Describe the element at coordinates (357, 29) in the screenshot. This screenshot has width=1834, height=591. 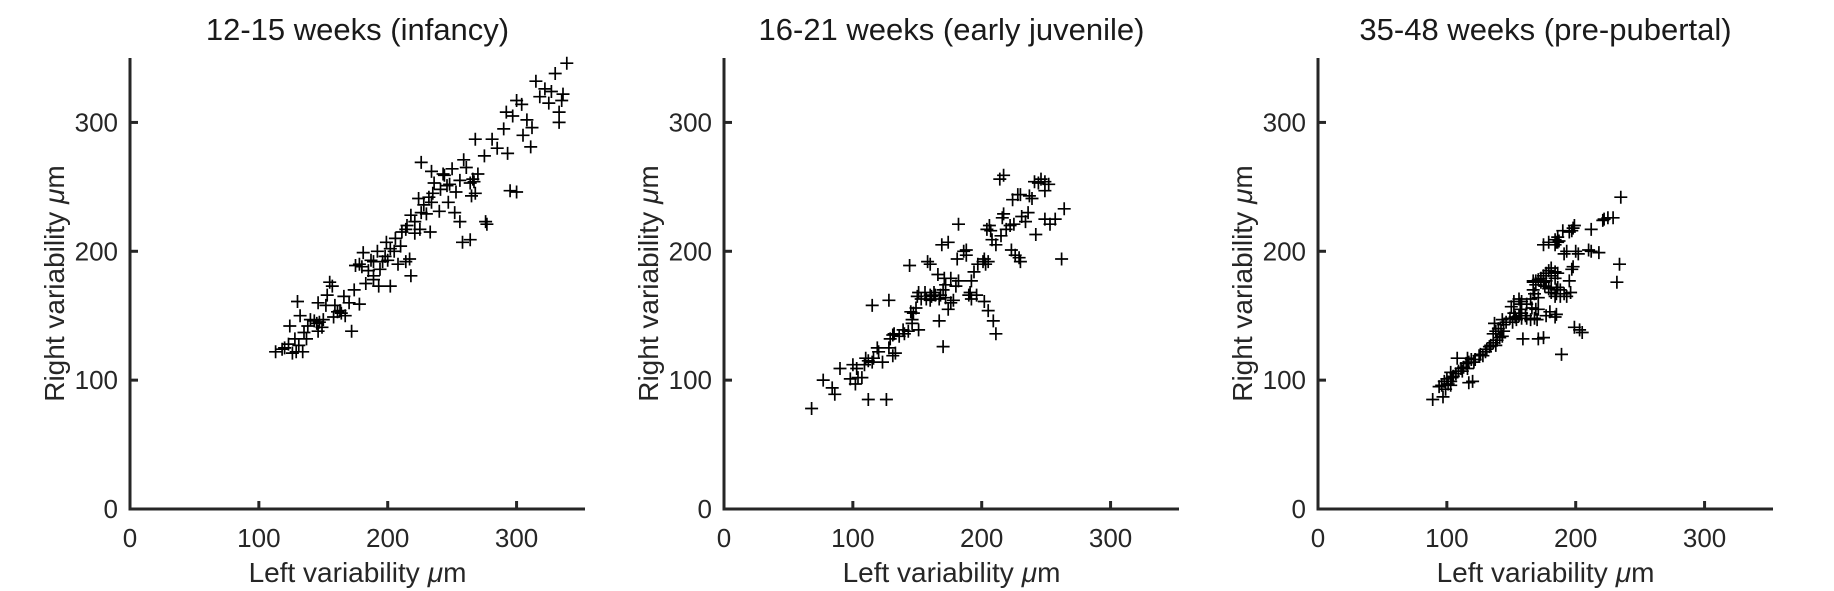
I see `panel-title: 12-15 weeks (infancy)` at that location.